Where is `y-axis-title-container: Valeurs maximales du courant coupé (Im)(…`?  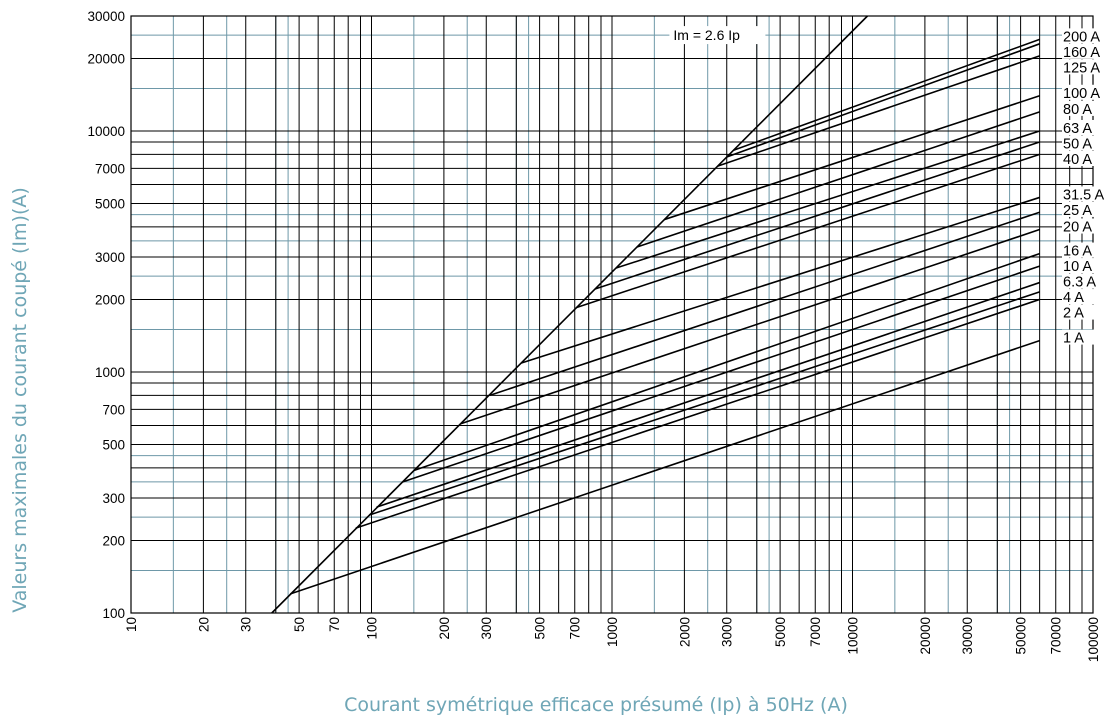
y-axis-title-container: Valeurs maximales du courant coupé (Im)(… is located at coordinates (20, 310).